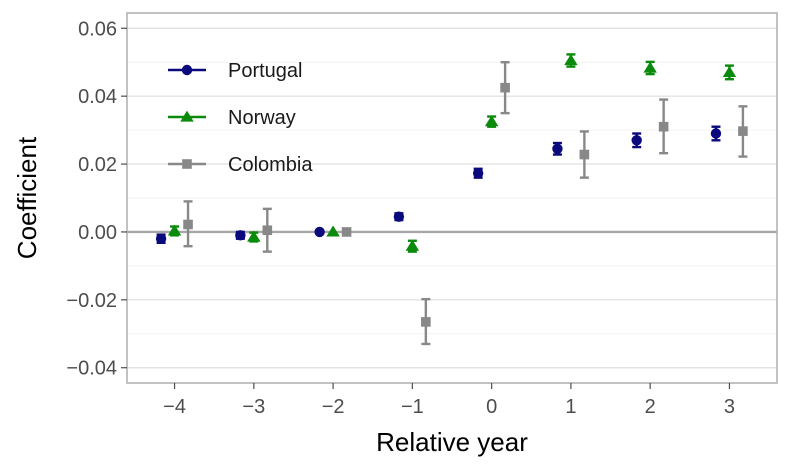 This screenshot has height=474, width=793. What do you see at coordinates (570, 407) in the screenshot?
I see `x-tick-label: 1` at bounding box center [570, 407].